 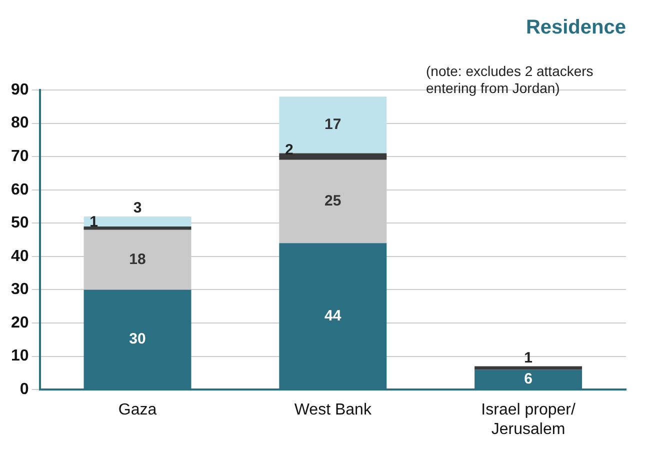 What do you see at coordinates (333, 201) in the screenshot?
I see `data-label: 25` at bounding box center [333, 201].